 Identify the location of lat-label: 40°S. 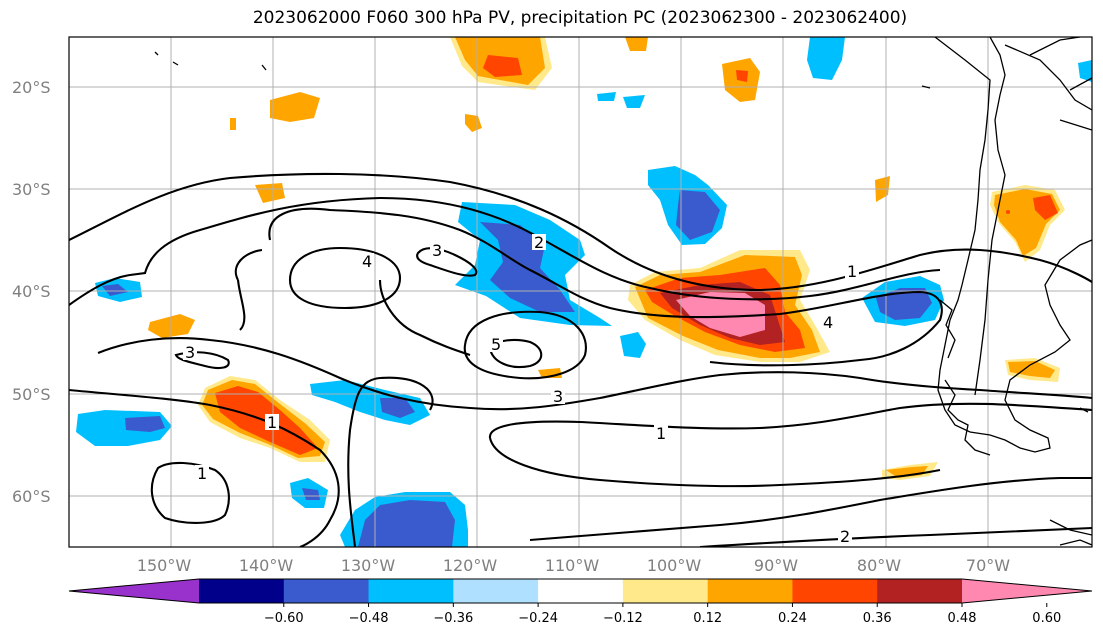
(31, 291).